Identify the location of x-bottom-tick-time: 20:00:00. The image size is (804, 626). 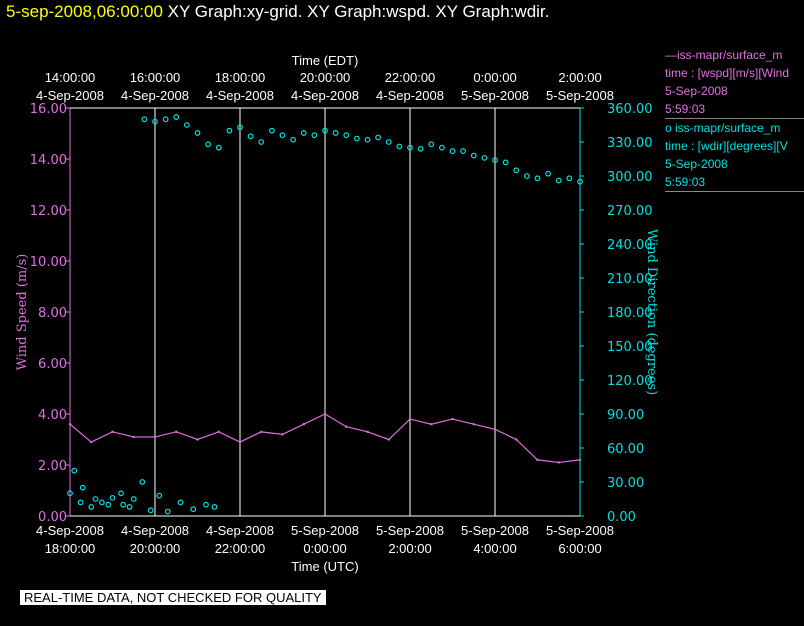
(155, 548).